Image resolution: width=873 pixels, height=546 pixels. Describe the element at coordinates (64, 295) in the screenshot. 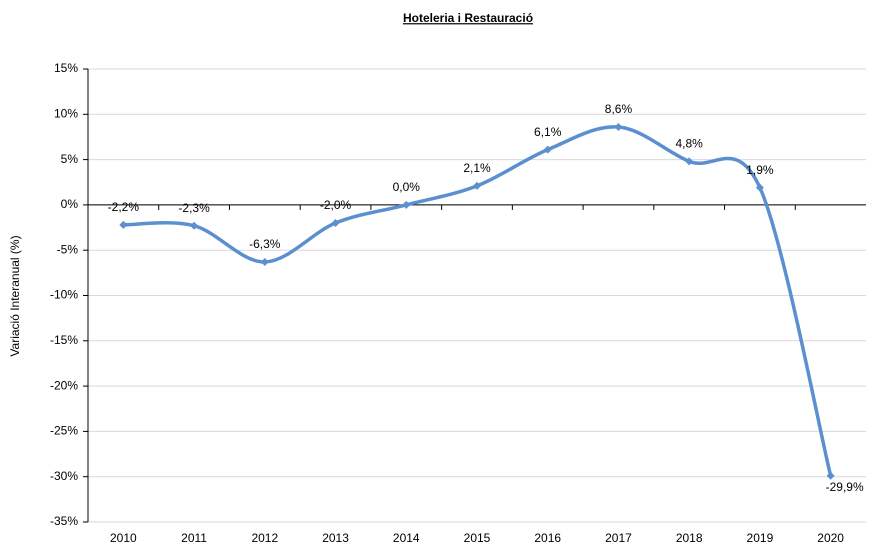

I see `y-tick-label: -10%` at that location.